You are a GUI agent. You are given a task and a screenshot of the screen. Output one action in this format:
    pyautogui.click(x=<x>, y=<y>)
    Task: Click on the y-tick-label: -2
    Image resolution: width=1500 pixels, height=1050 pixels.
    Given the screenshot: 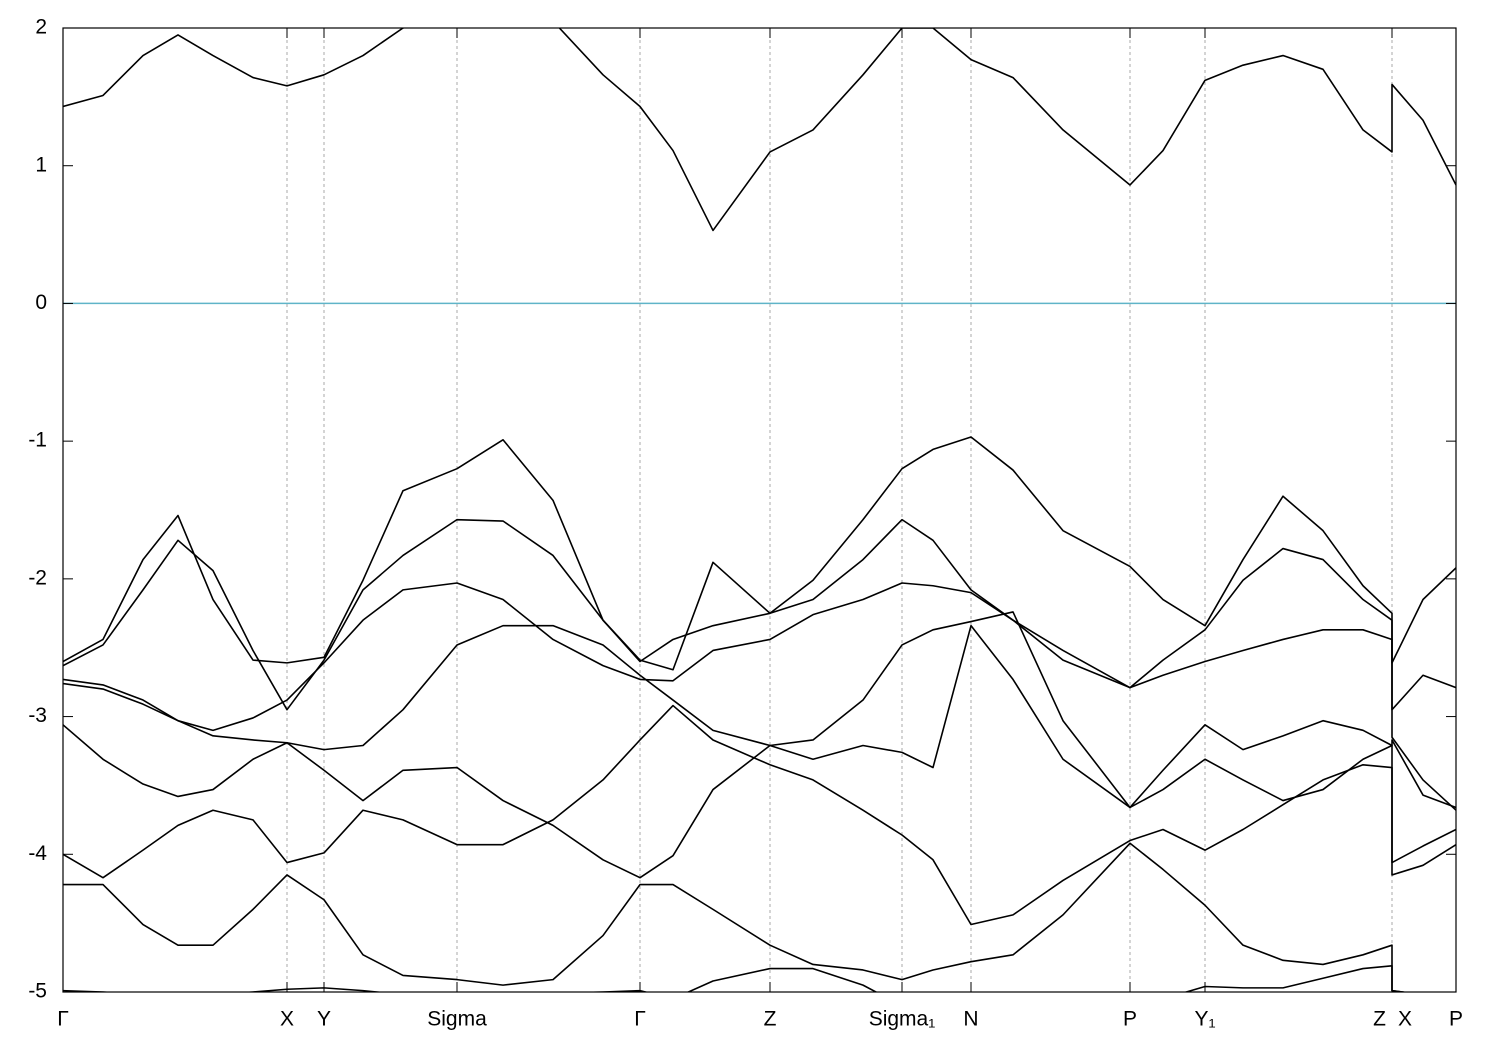 What is the action you would take?
    pyautogui.click(x=37, y=577)
    